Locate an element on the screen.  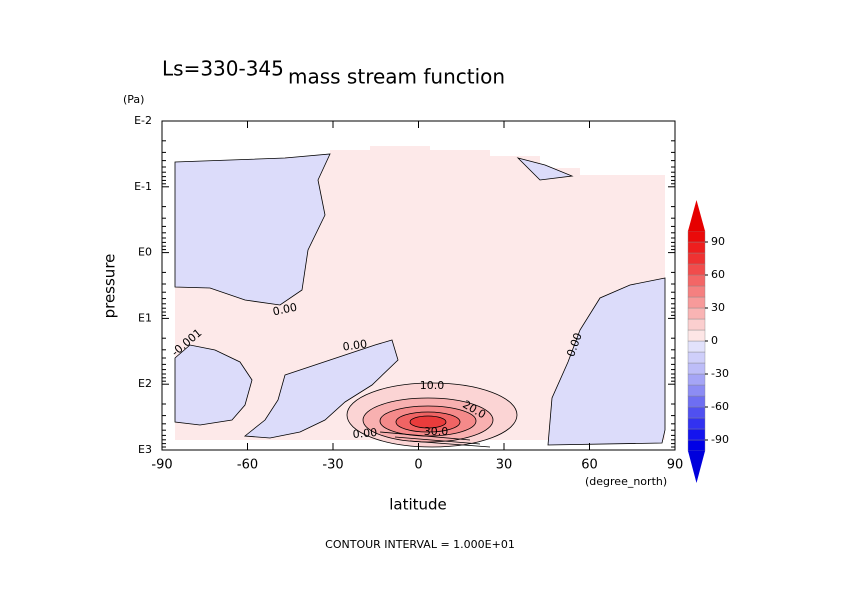
chart-subtitle: mass stream function is located at coordinates (396, 77).